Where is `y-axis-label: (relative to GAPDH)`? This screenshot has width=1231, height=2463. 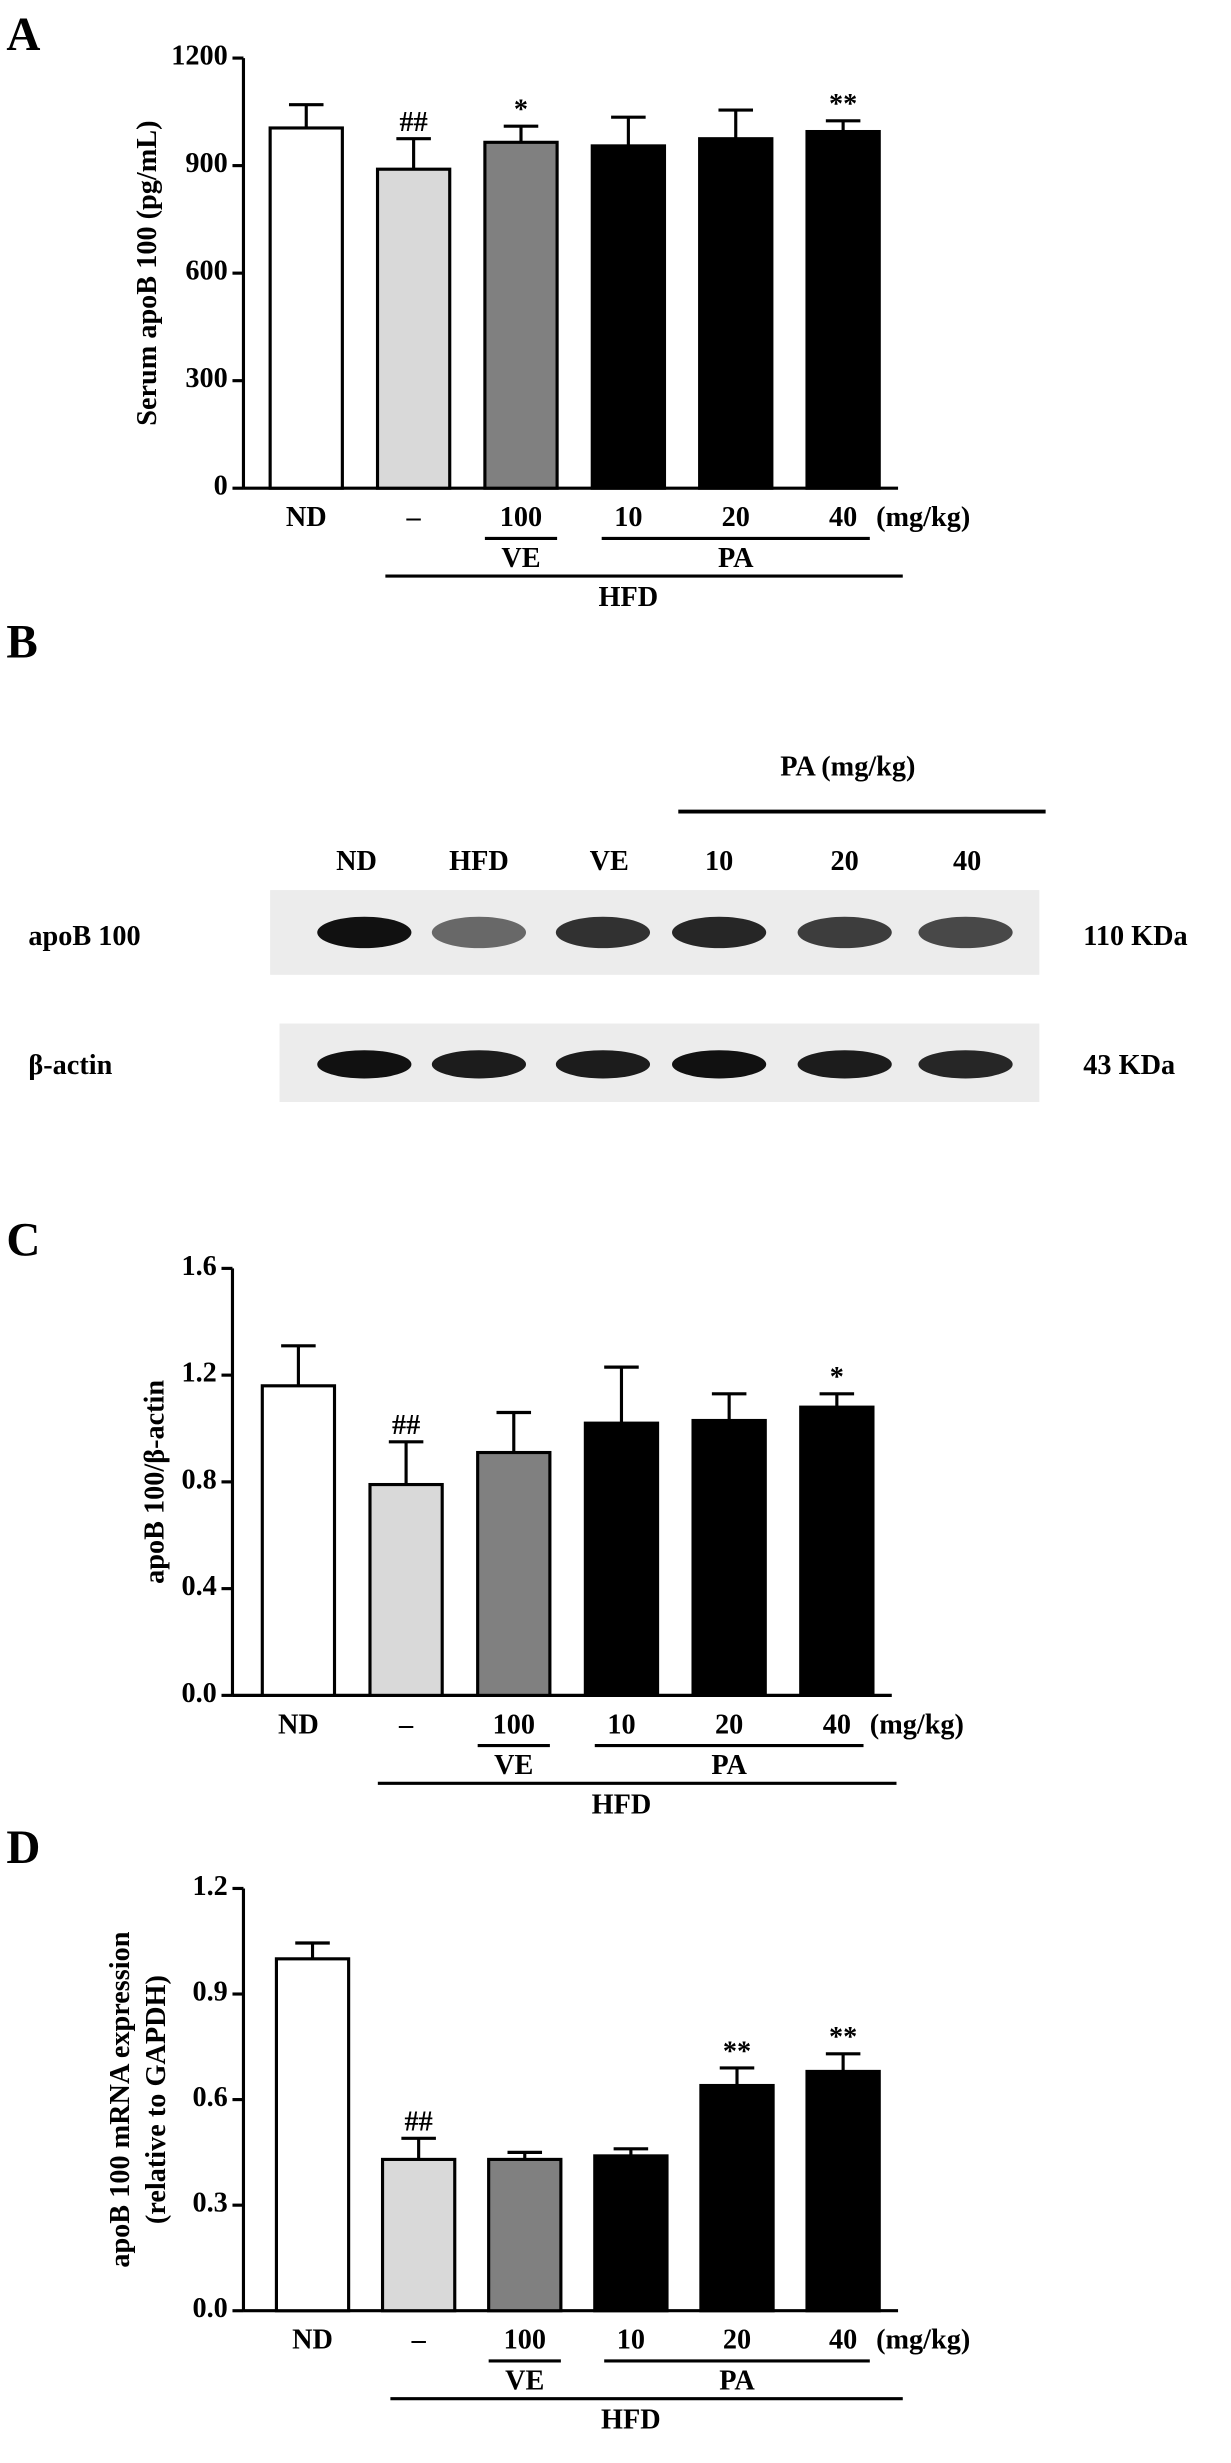
y-axis-label: (relative to GAPDH) is located at coordinates (156, 2099).